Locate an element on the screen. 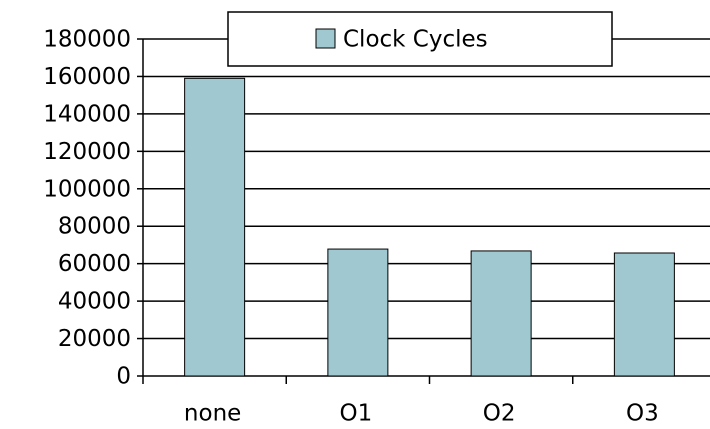 The image size is (710, 429). y-tick-label: 0 is located at coordinates (123, 377).